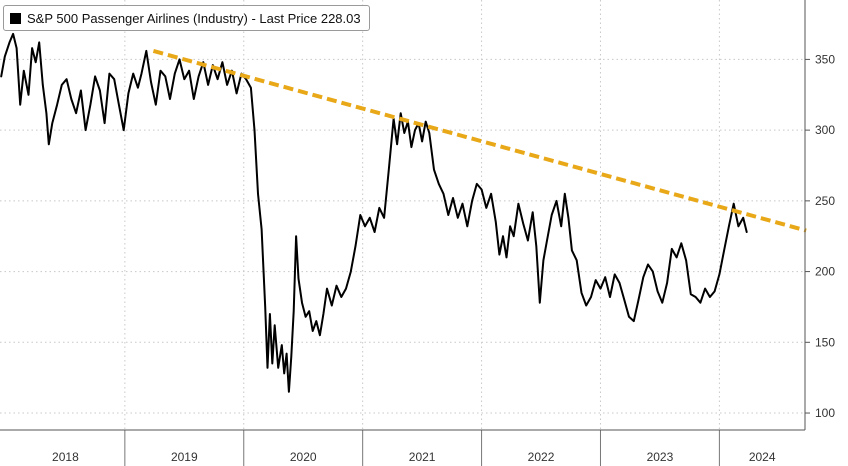  I want to click on x-tick-label-2018: 2018, so click(65, 457).